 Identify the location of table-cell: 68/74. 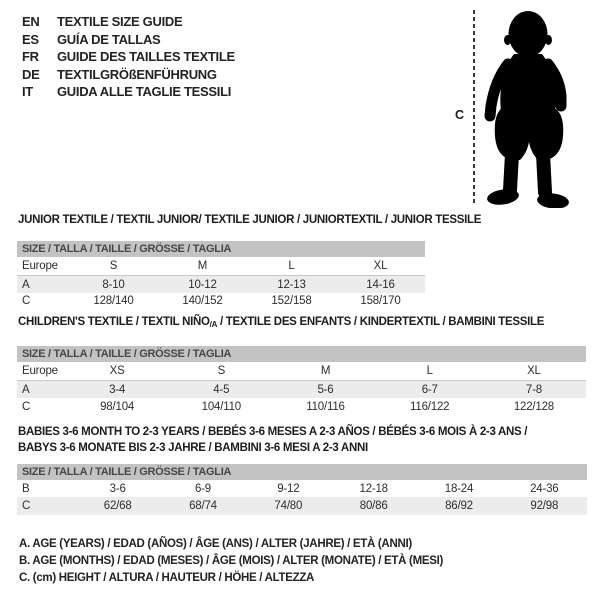
(203, 506).